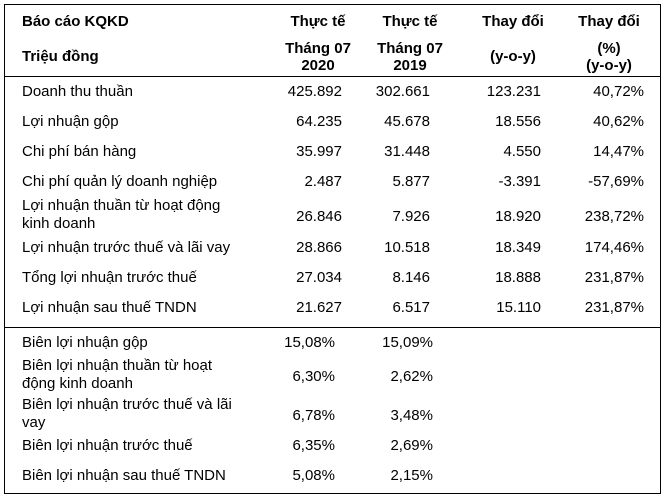  What do you see at coordinates (313, 475) in the screenshot?
I see `margin-2020: 5,08%` at bounding box center [313, 475].